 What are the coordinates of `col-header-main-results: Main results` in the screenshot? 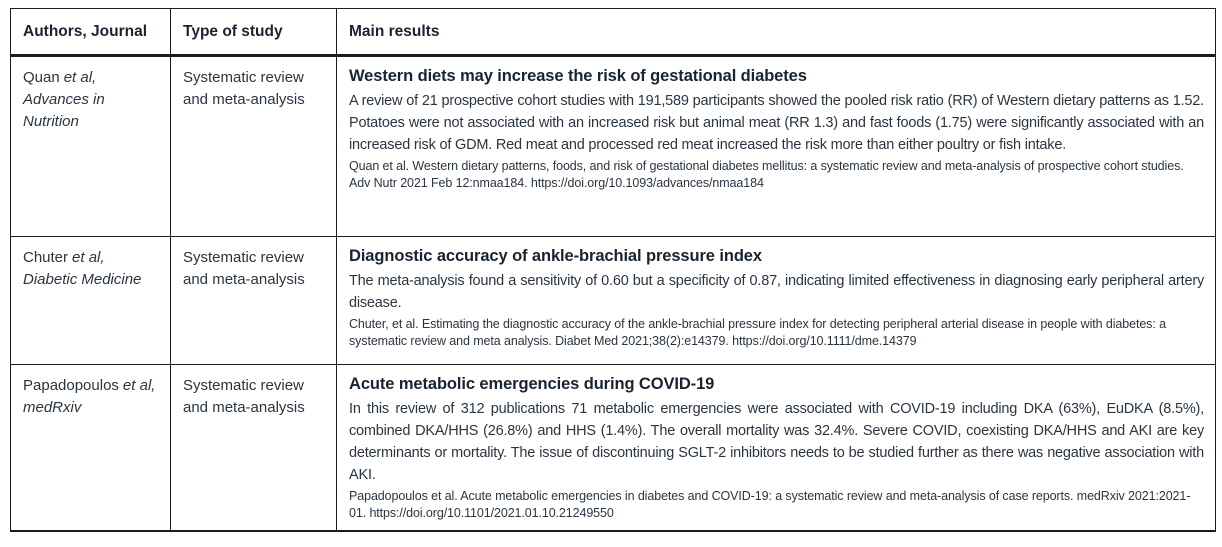 It's located at (776, 32).